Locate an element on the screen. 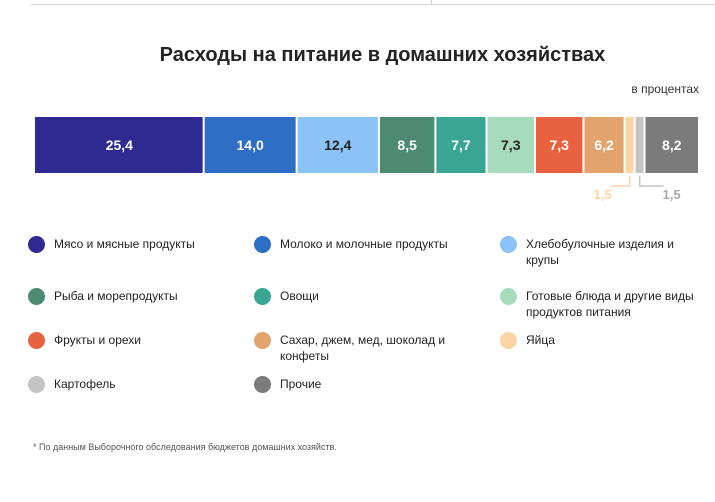  legend-item: Рыба и морепродукты is located at coordinates (141, 296).